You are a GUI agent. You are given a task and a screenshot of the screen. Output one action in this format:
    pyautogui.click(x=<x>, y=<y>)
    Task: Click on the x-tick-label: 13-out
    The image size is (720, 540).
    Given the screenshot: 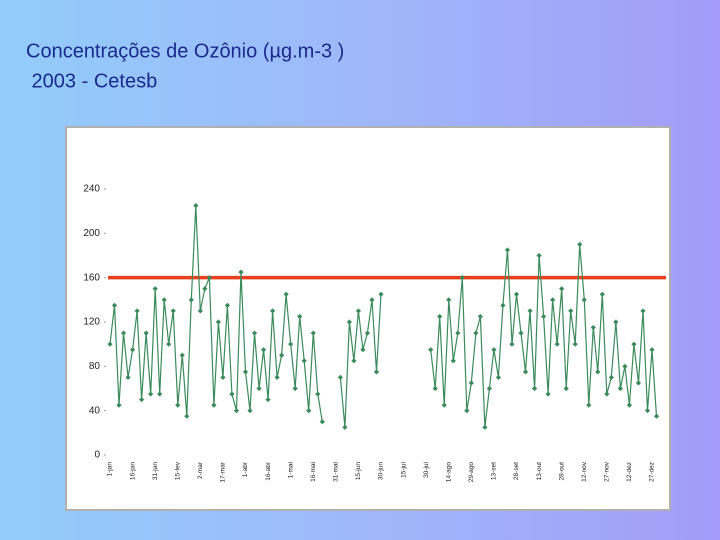 What is the action you would take?
    pyautogui.click(x=539, y=471)
    